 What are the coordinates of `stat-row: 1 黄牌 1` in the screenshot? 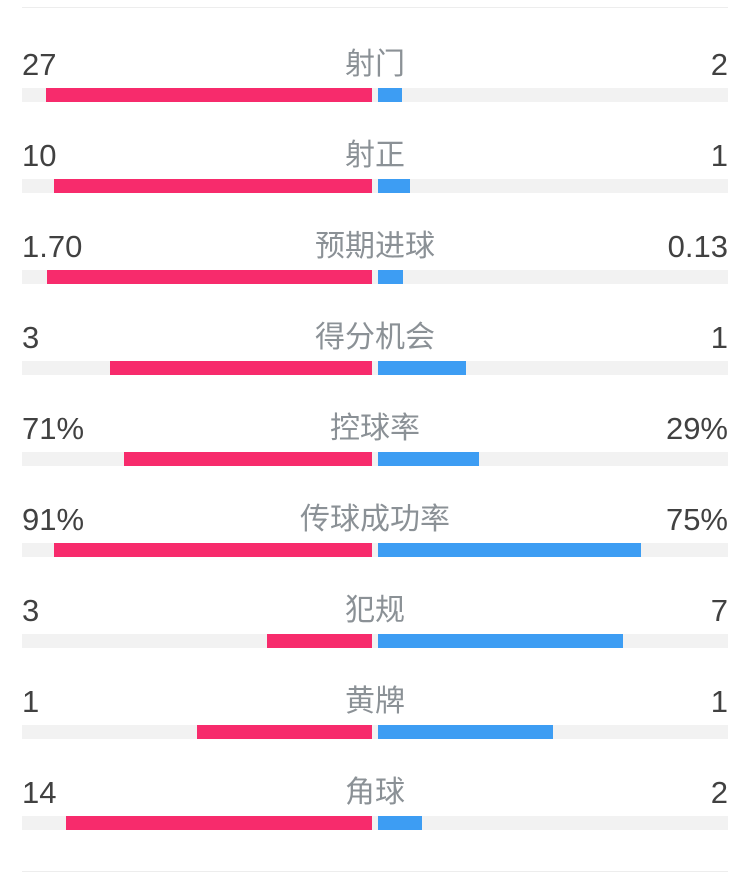 It's located at (375, 726).